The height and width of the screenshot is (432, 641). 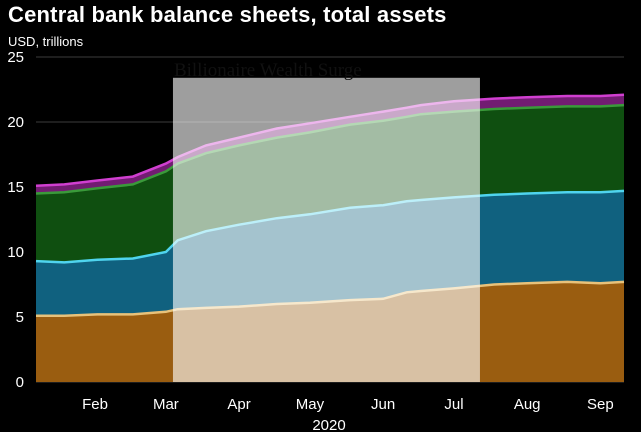 I want to click on y-tick-label: 25, so click(x=15, y=57).